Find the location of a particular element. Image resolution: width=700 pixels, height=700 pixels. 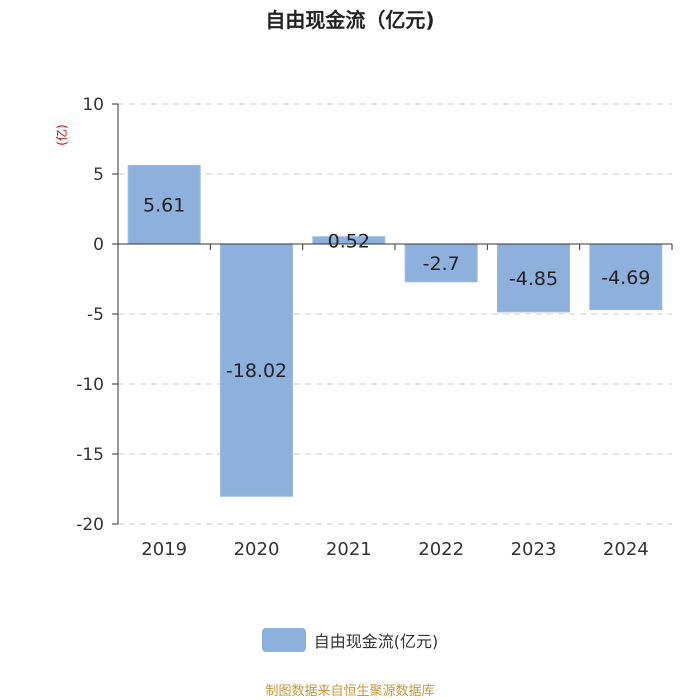

y-tick-label: -5 is located at coordinates (95, 315).